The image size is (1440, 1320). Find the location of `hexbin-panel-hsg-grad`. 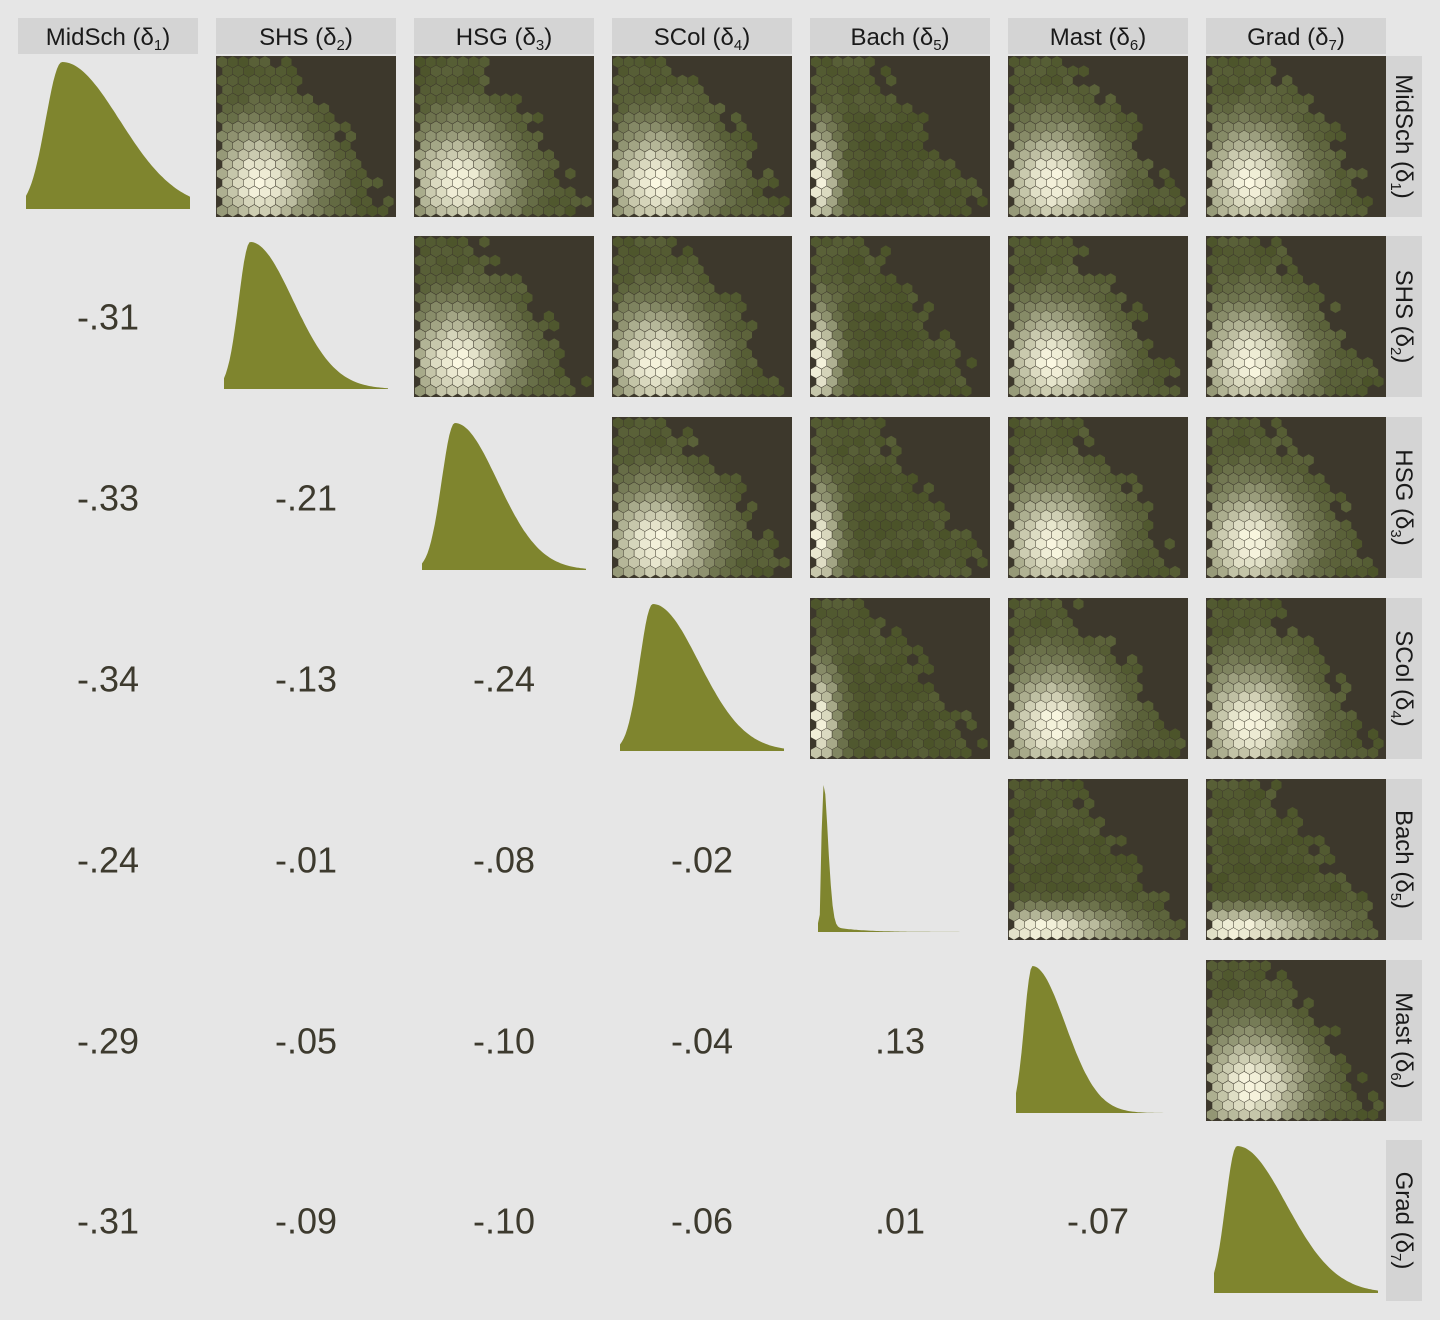

hexbin-panel-hsg-grad is located at coordinates (1296, 497).